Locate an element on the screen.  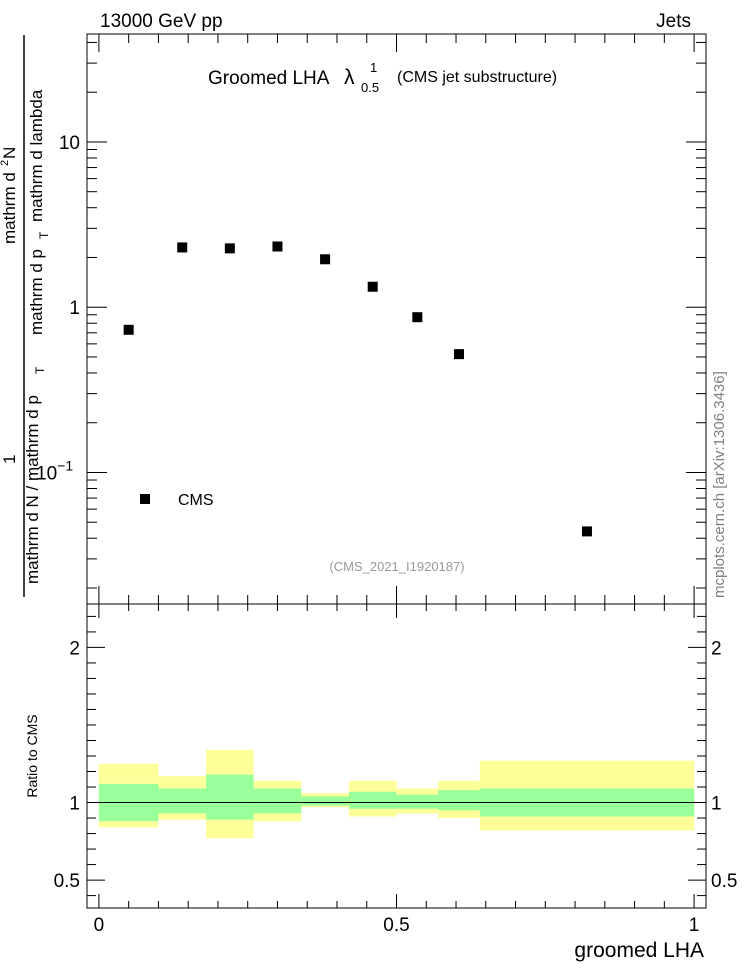
legend: CMS is located at coordinates (177, 500).